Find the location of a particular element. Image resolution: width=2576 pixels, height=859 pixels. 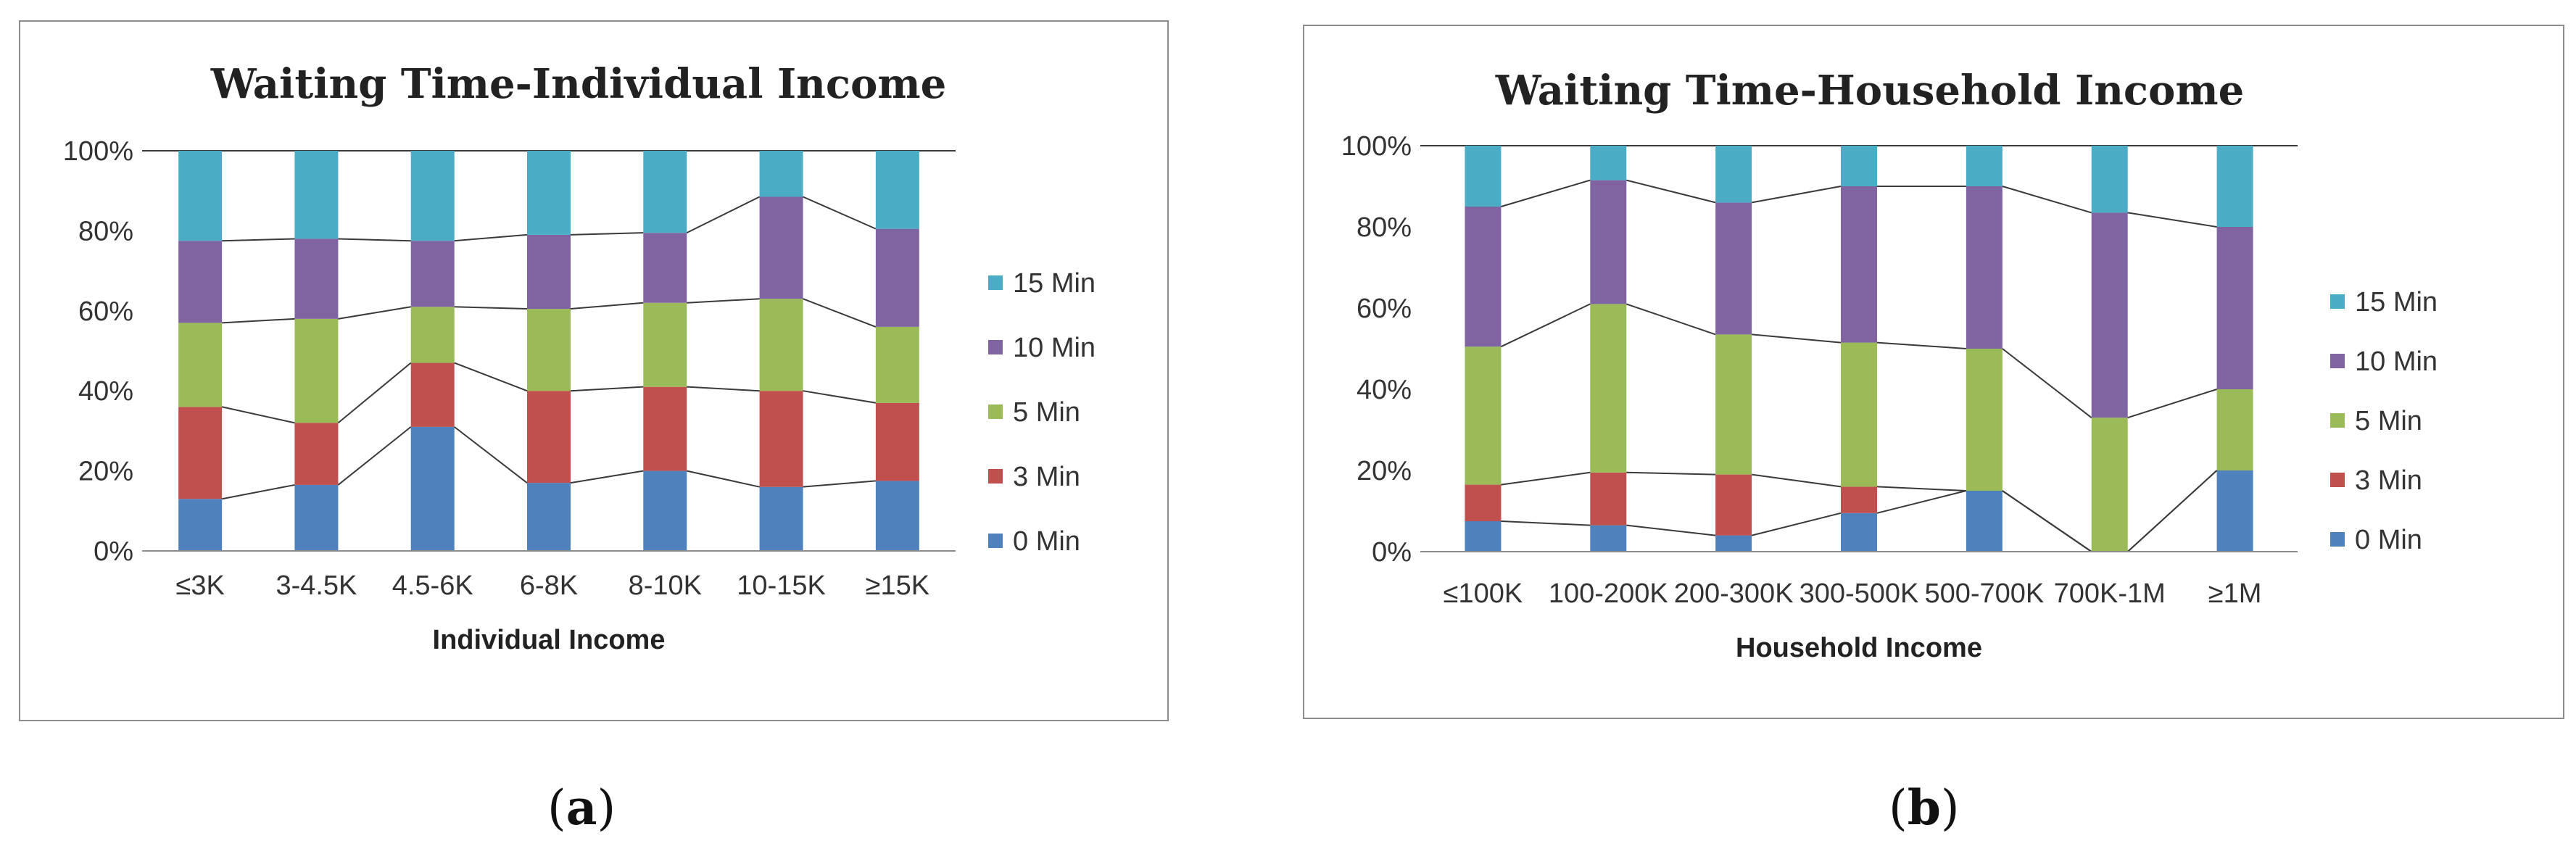

bar-segment-5-min-le-3k is located at coordinates (201, 365).